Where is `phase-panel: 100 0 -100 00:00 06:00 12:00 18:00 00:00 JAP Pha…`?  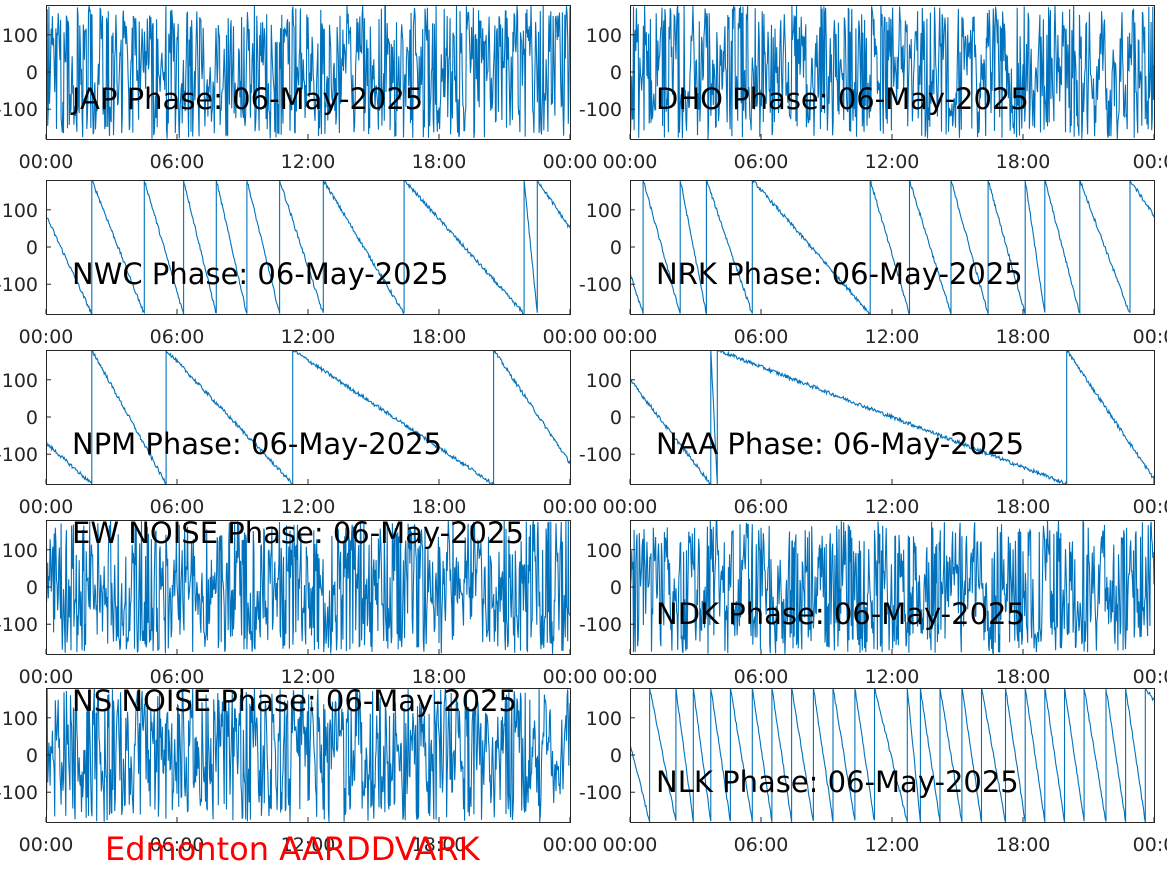 phase-panel: 100 0 -100 00:00 06:00 12:00 18:00 00:00 JAP Pha… is located at coordinates (298, 89).